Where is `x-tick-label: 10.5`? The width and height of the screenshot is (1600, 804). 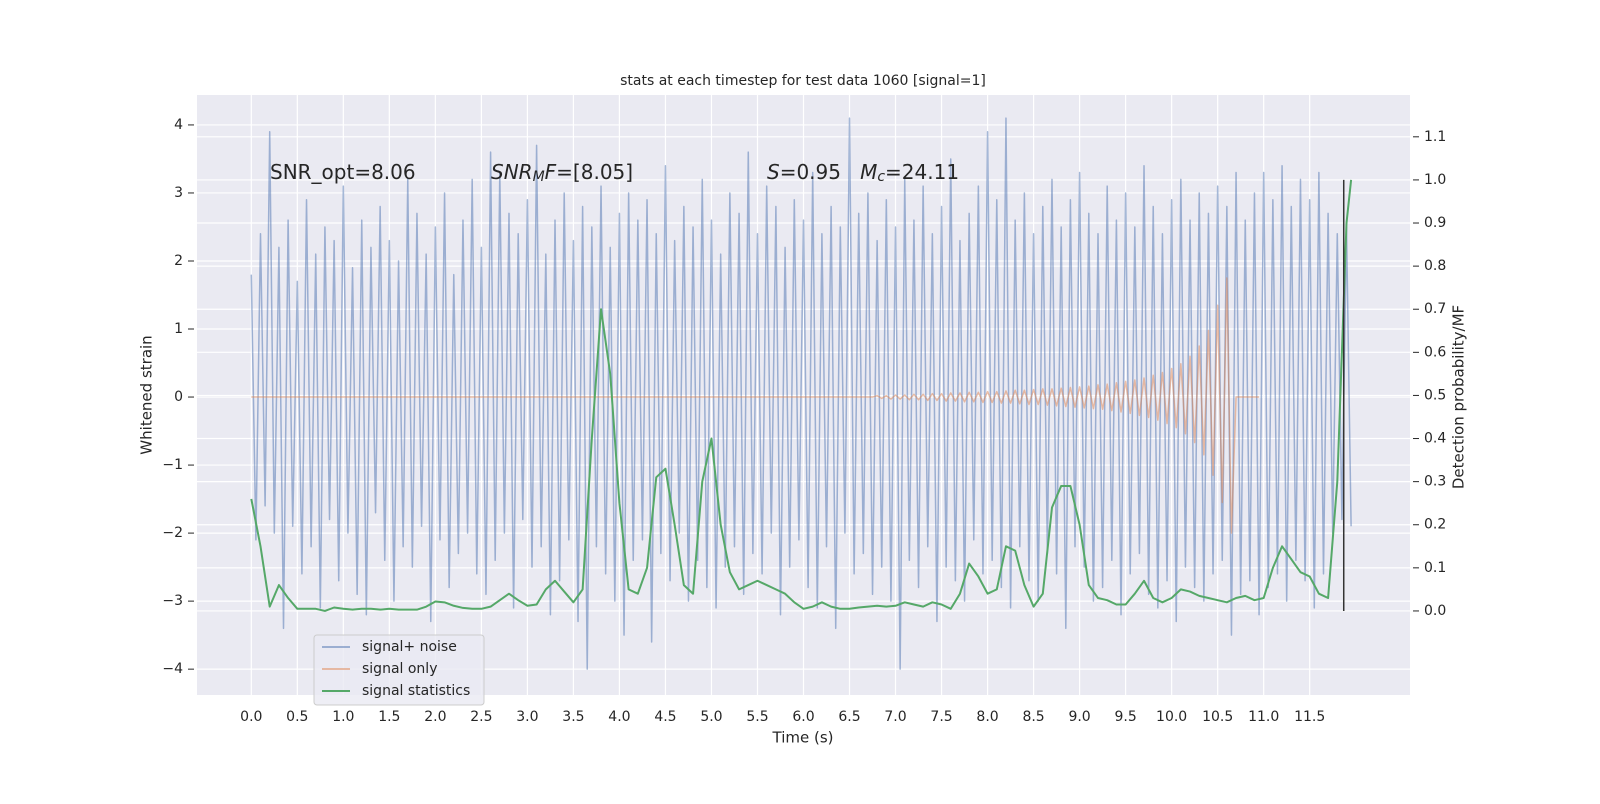
x-tick-label: 10.5 is located at coordinates (1217, 717).